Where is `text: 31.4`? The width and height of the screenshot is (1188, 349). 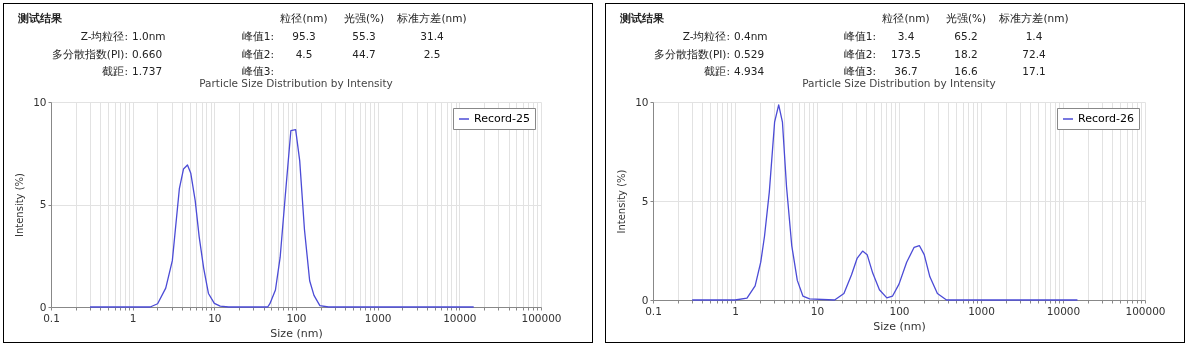 text: 31.4 is located at coordinates (432, 36).